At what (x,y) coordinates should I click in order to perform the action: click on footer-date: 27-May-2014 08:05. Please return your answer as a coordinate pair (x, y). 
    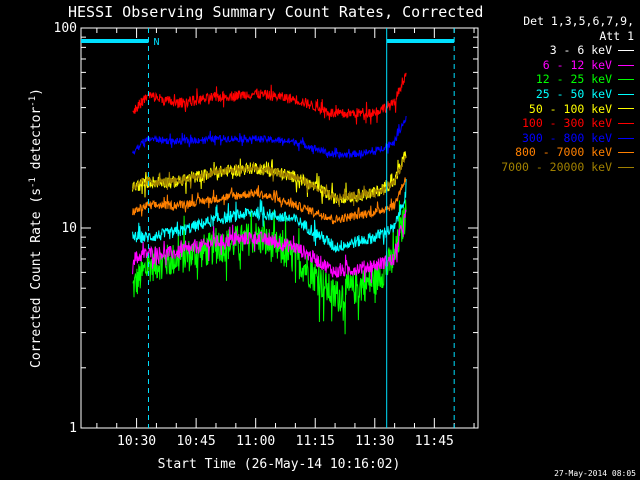
    Looking at the image, I should click on (595, 473).